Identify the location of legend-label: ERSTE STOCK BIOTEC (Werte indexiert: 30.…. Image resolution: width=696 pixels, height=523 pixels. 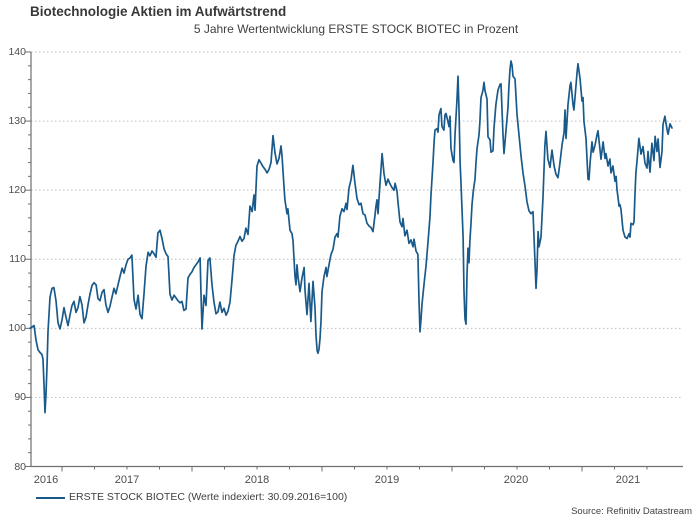
(208, 497).